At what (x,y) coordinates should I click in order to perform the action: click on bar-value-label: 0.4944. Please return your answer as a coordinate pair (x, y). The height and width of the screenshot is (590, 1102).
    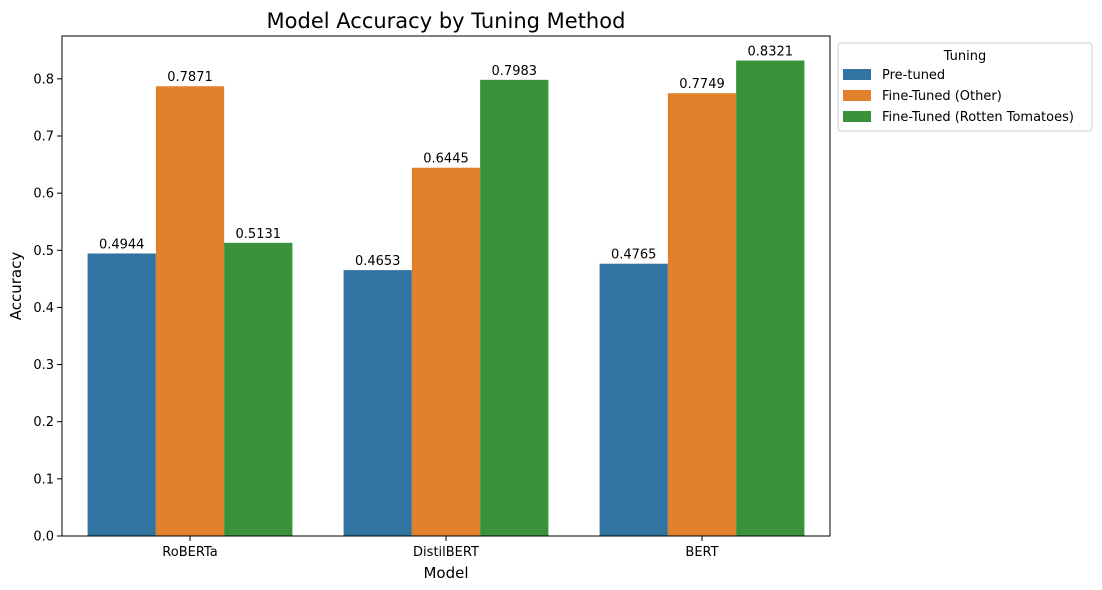
    Looking at the image, I should click on (122, 244).